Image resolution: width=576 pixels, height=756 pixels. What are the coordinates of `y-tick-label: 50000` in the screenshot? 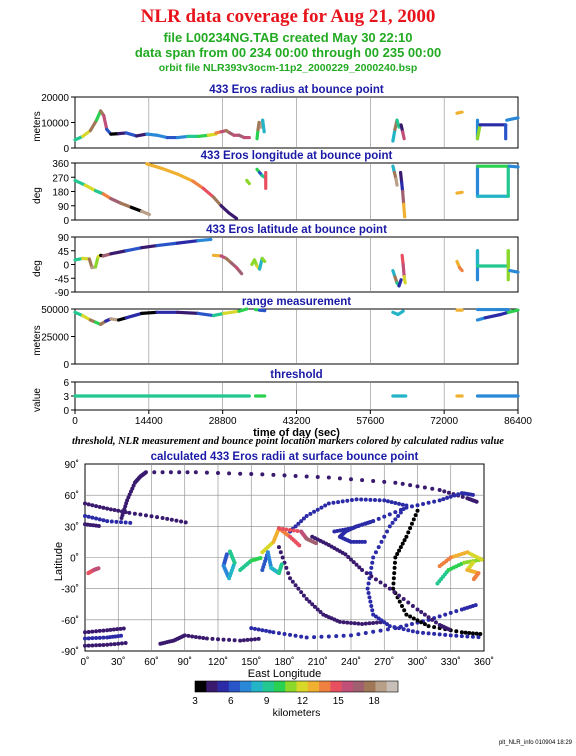 It's located at (55, 310).